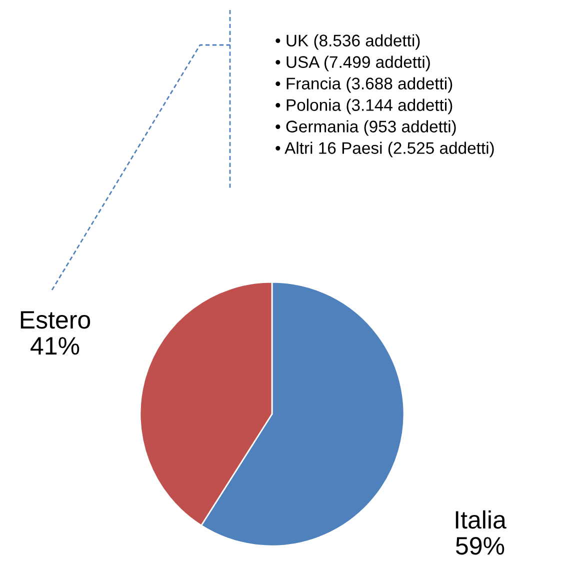 The width and height of the screenshot is (561, 574). What do you see at coordinates (348, 42) in the screenshot?
I see `text: • UK (8.536 addetti)` at bounding box center [348, 42].